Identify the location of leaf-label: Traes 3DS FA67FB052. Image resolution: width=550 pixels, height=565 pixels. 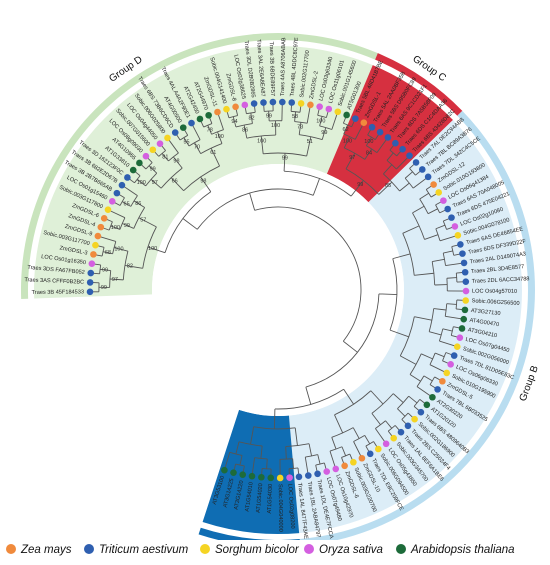
(56, 270).